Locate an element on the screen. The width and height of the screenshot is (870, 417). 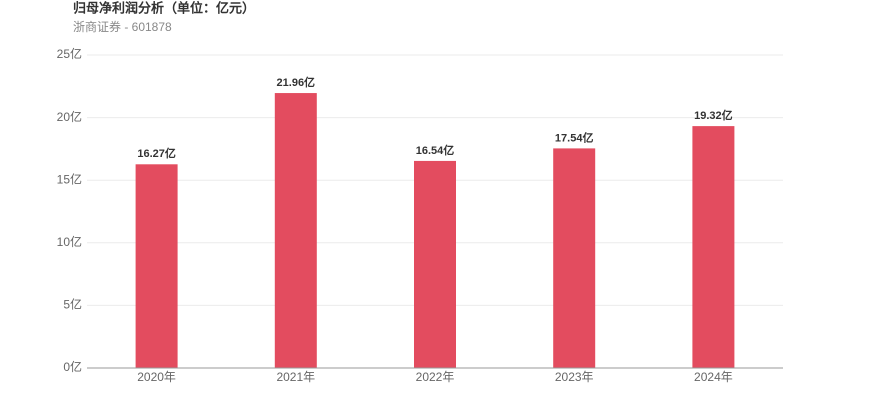
chart-title: 归母净利润分析（单位：亿元） is located at coordinates (164, 7).